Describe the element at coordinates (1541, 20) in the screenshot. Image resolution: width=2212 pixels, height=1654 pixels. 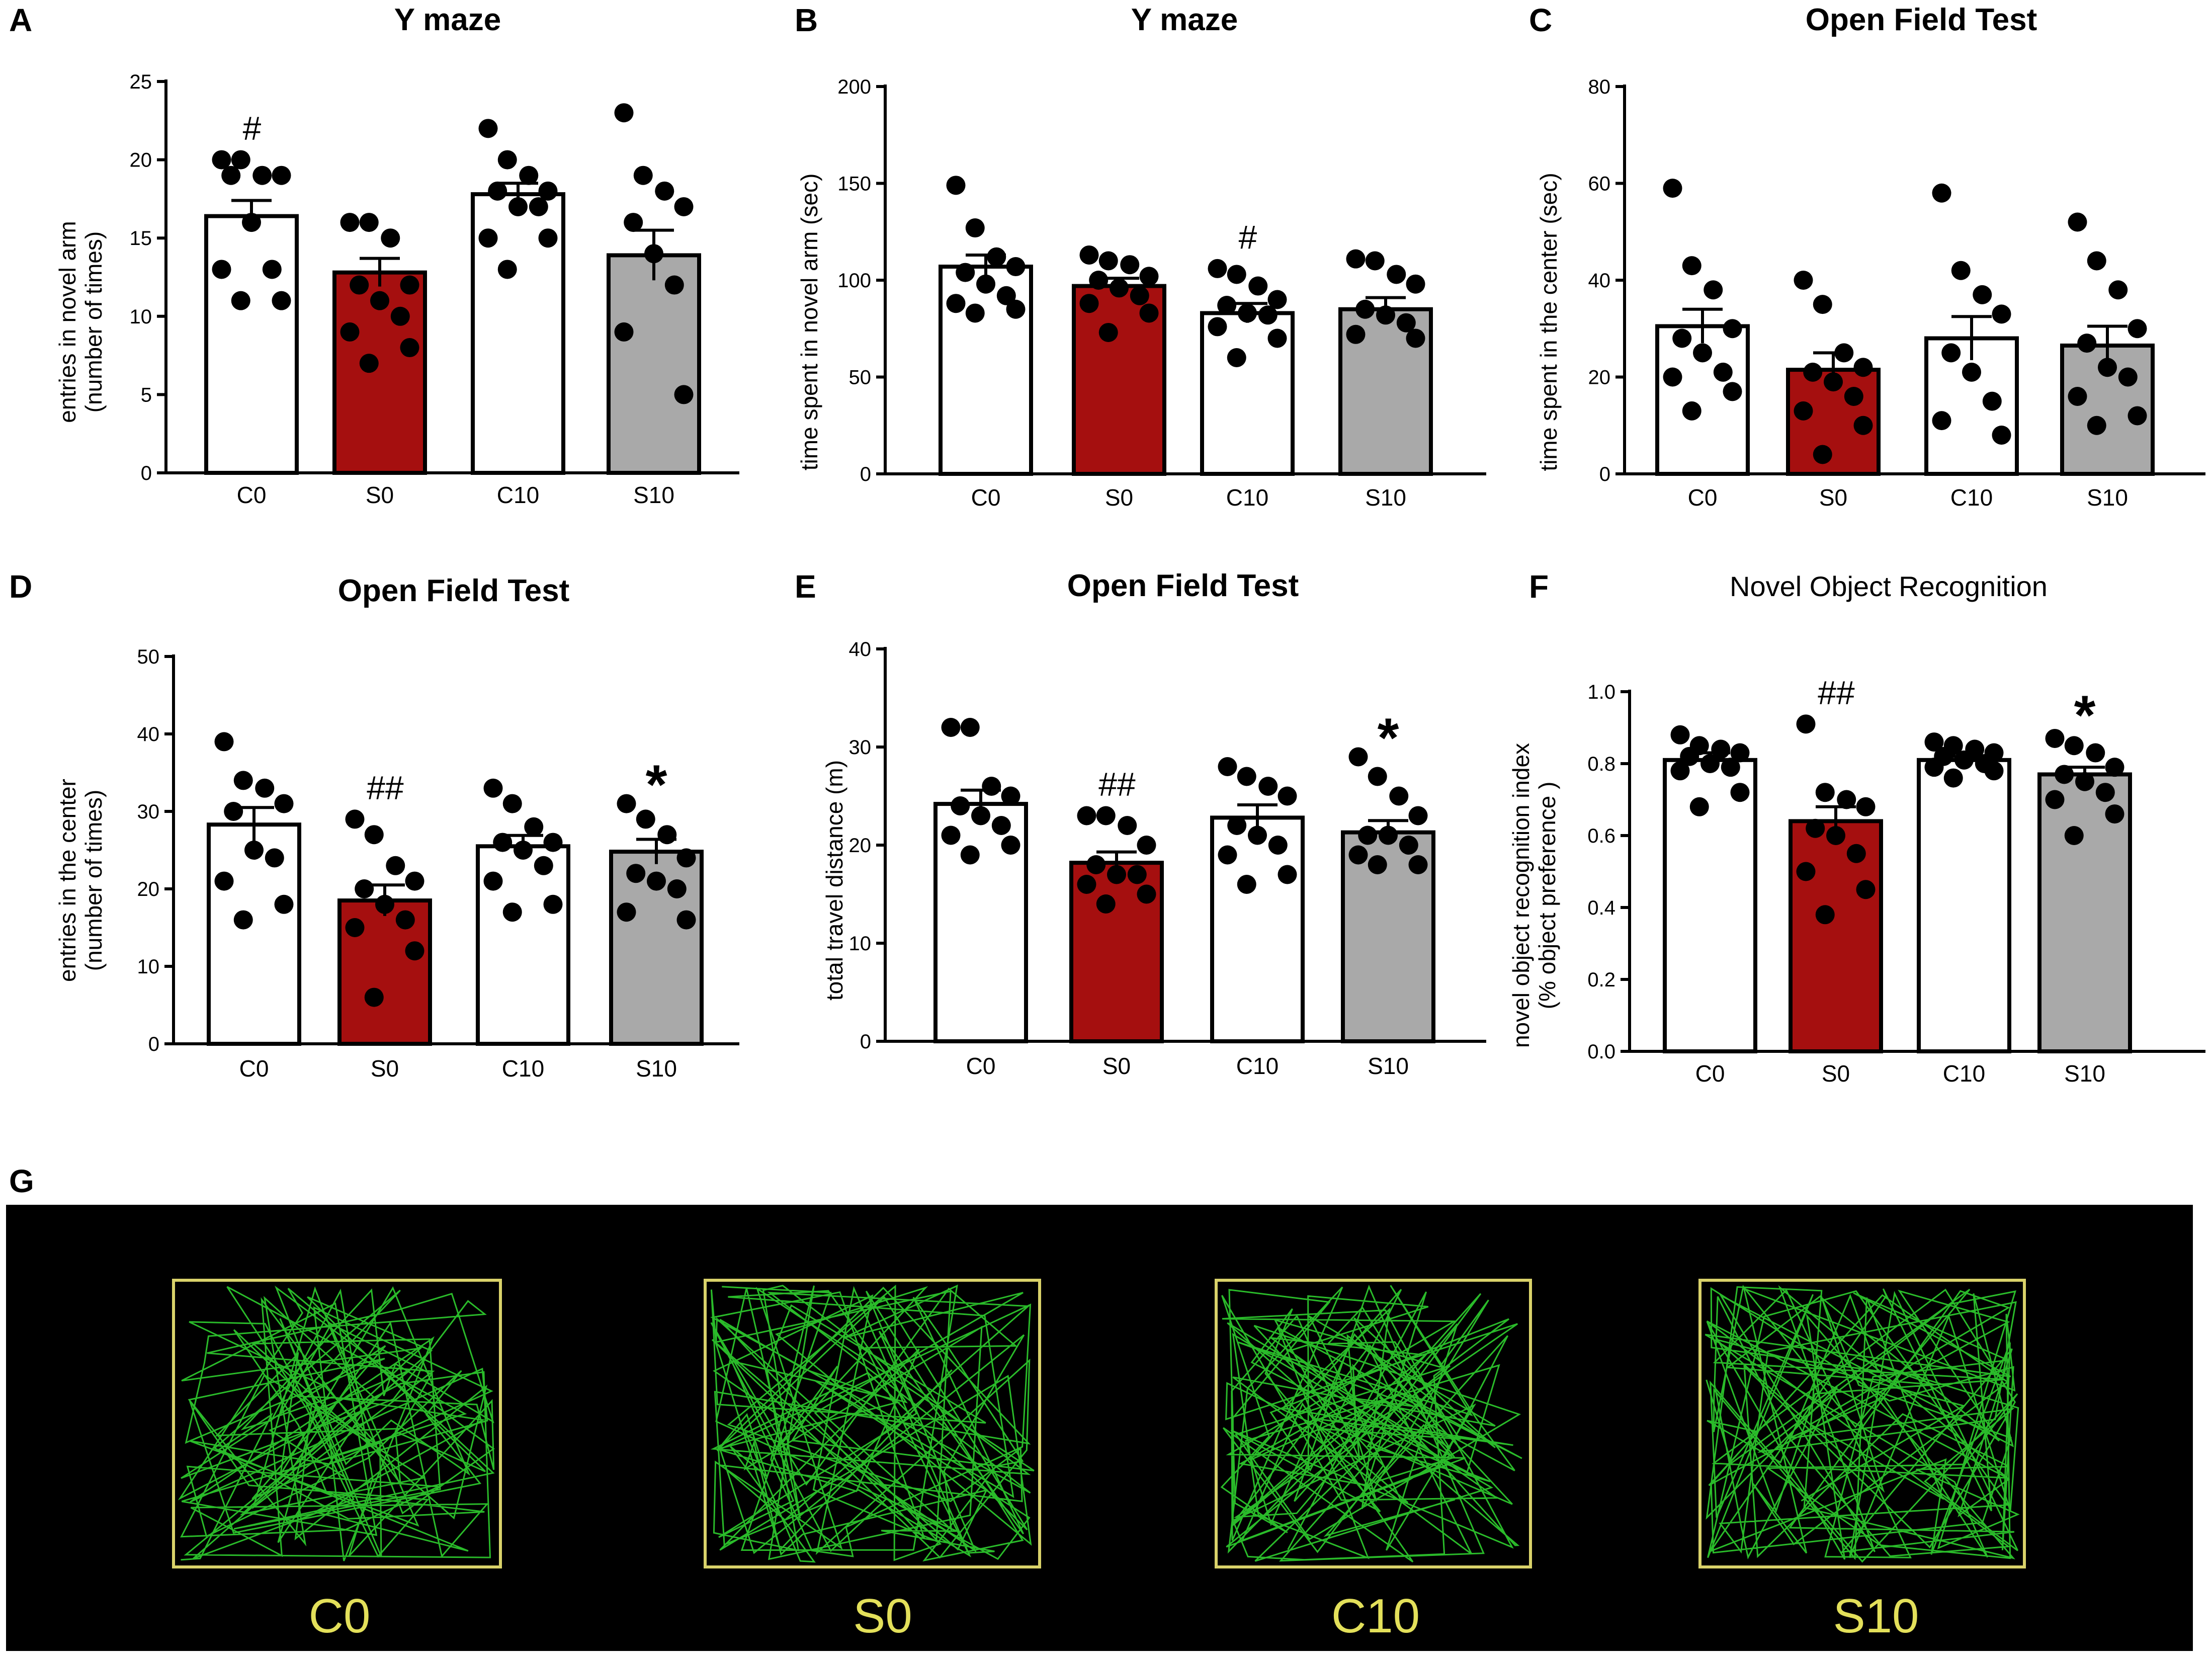
I see `panel-letter: C` at that location.